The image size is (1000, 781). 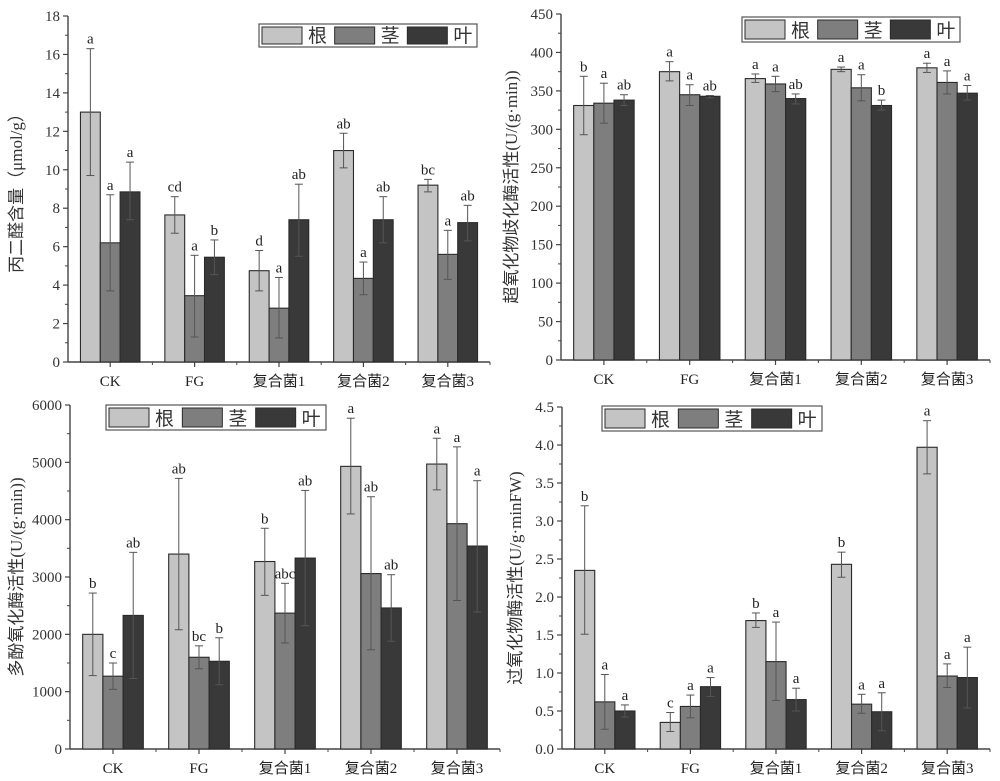 I want to click on y-tick-label: 6, so click(x=57, y=248).